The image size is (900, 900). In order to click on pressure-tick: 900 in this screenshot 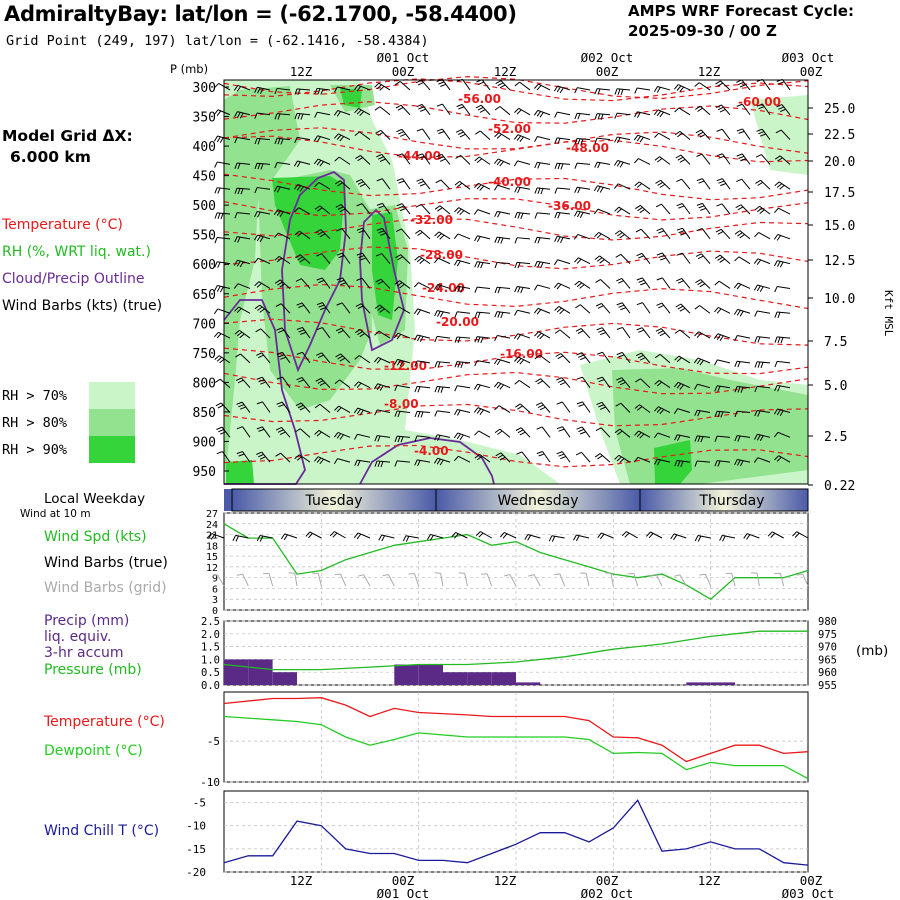, I will do `click(204, 442)`.